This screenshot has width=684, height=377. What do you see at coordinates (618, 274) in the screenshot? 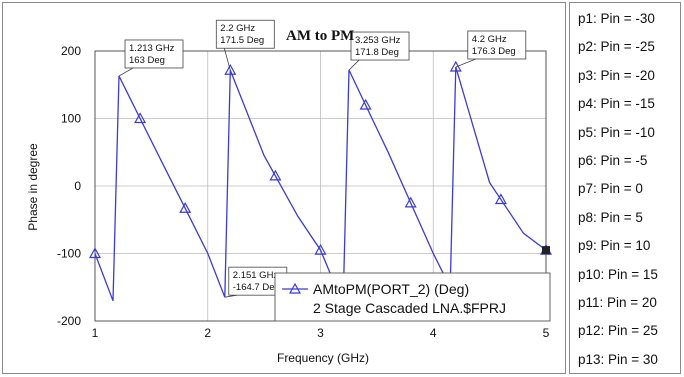
I see `sweep-label-item: p10: Pin = 15` at bounding box center [618, 274].